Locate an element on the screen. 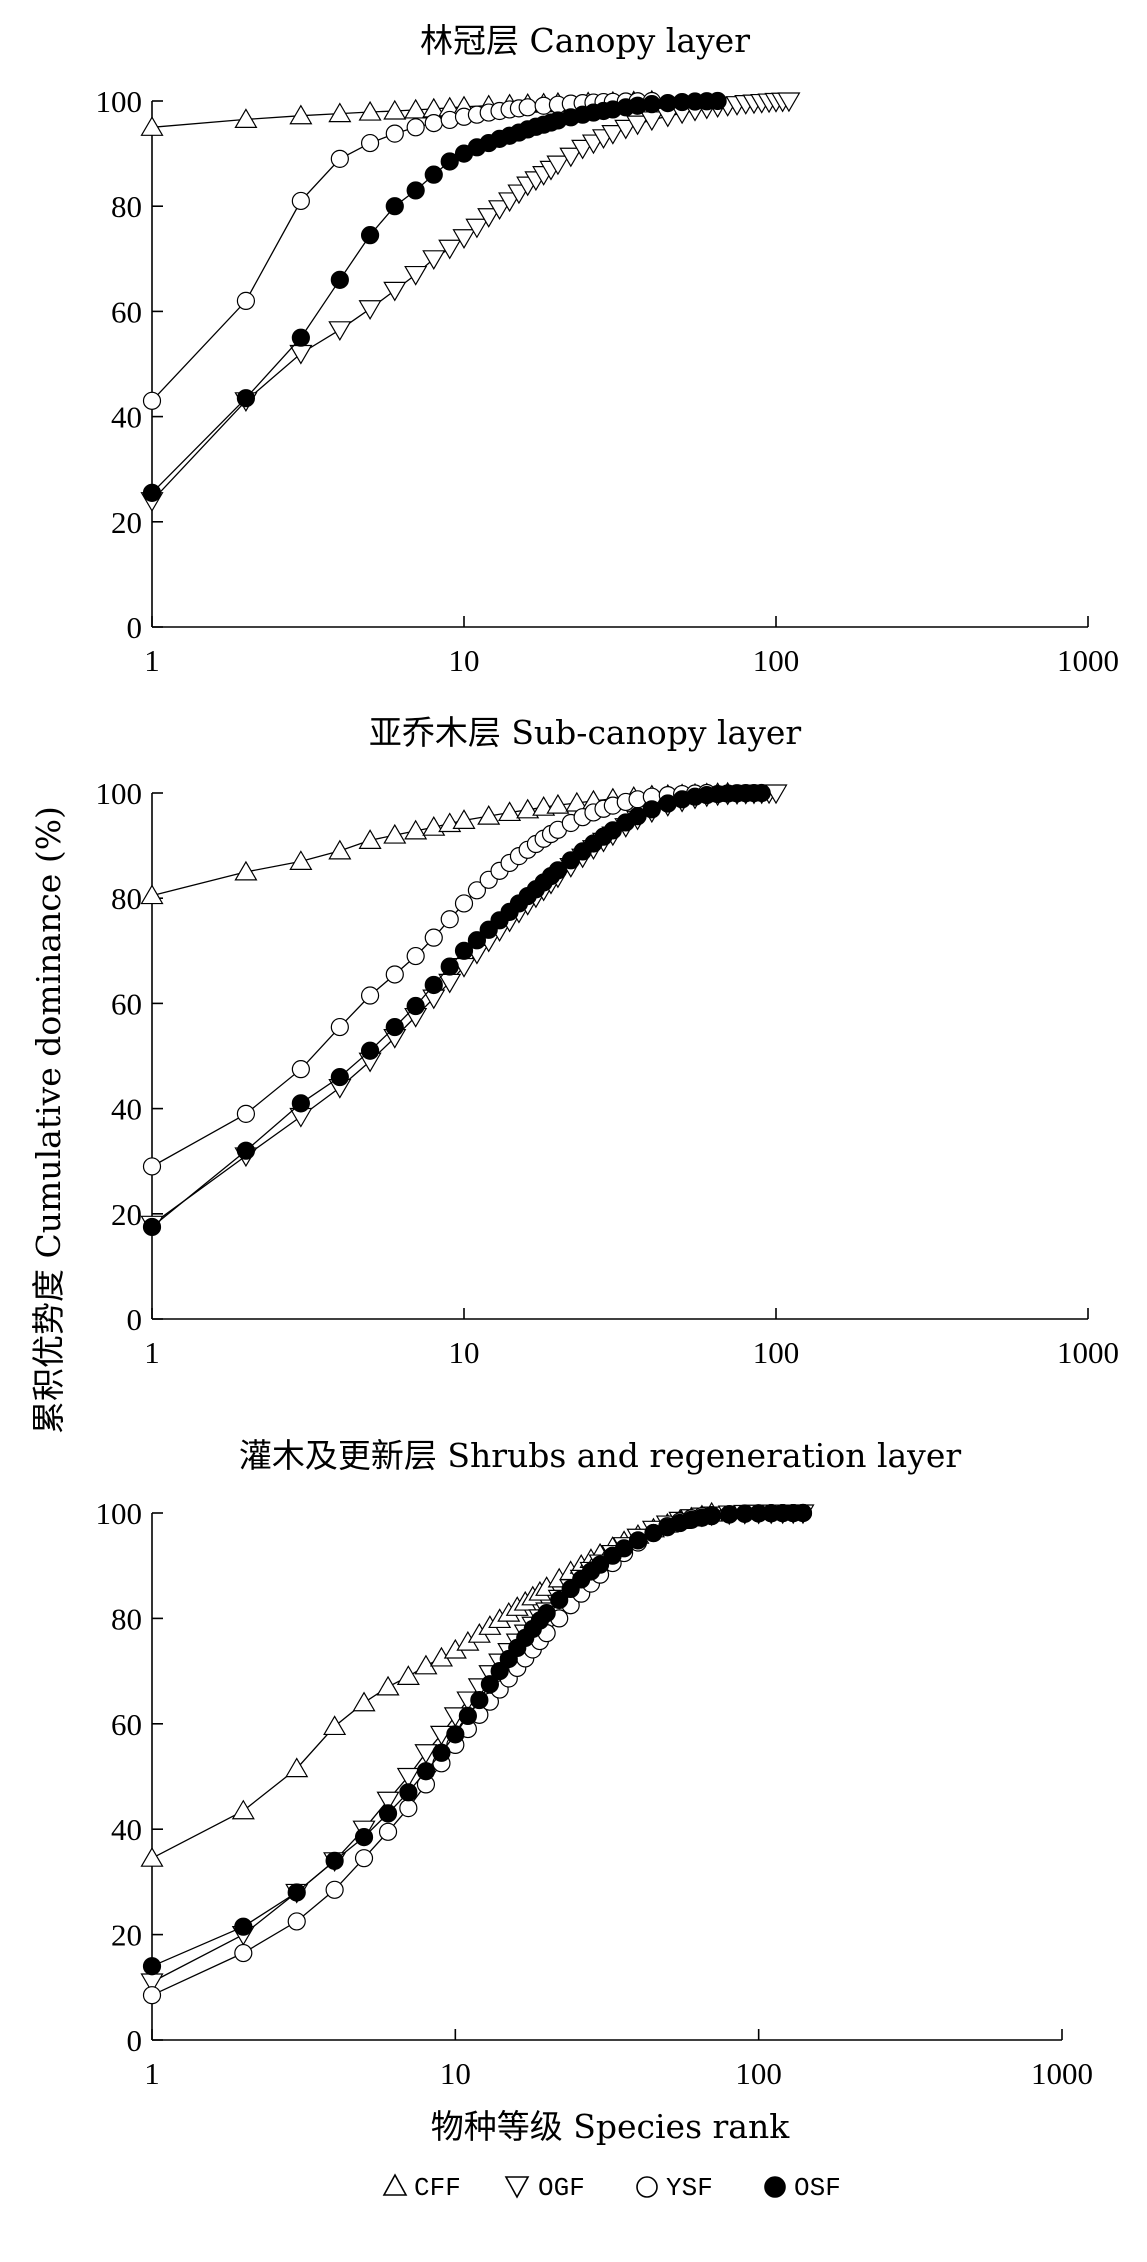 This screenshot has height=2262, width=1147. panel-subcanopy-x-tick-label: 100 is located at coordinates (776, 1352).